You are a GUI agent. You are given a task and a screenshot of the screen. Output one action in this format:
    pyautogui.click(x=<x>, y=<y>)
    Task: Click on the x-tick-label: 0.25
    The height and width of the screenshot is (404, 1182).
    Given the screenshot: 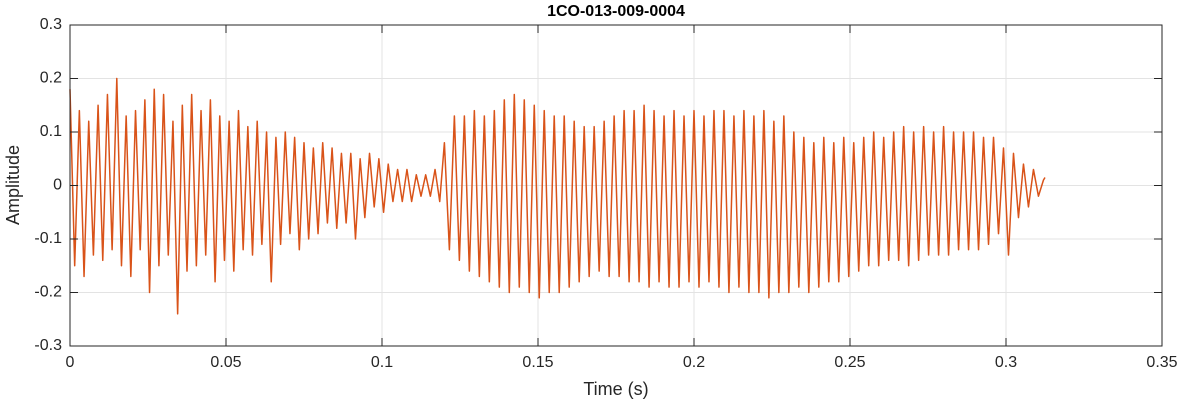 What is the action you would take?
    pyautogui.click(x=849, y=362)
    